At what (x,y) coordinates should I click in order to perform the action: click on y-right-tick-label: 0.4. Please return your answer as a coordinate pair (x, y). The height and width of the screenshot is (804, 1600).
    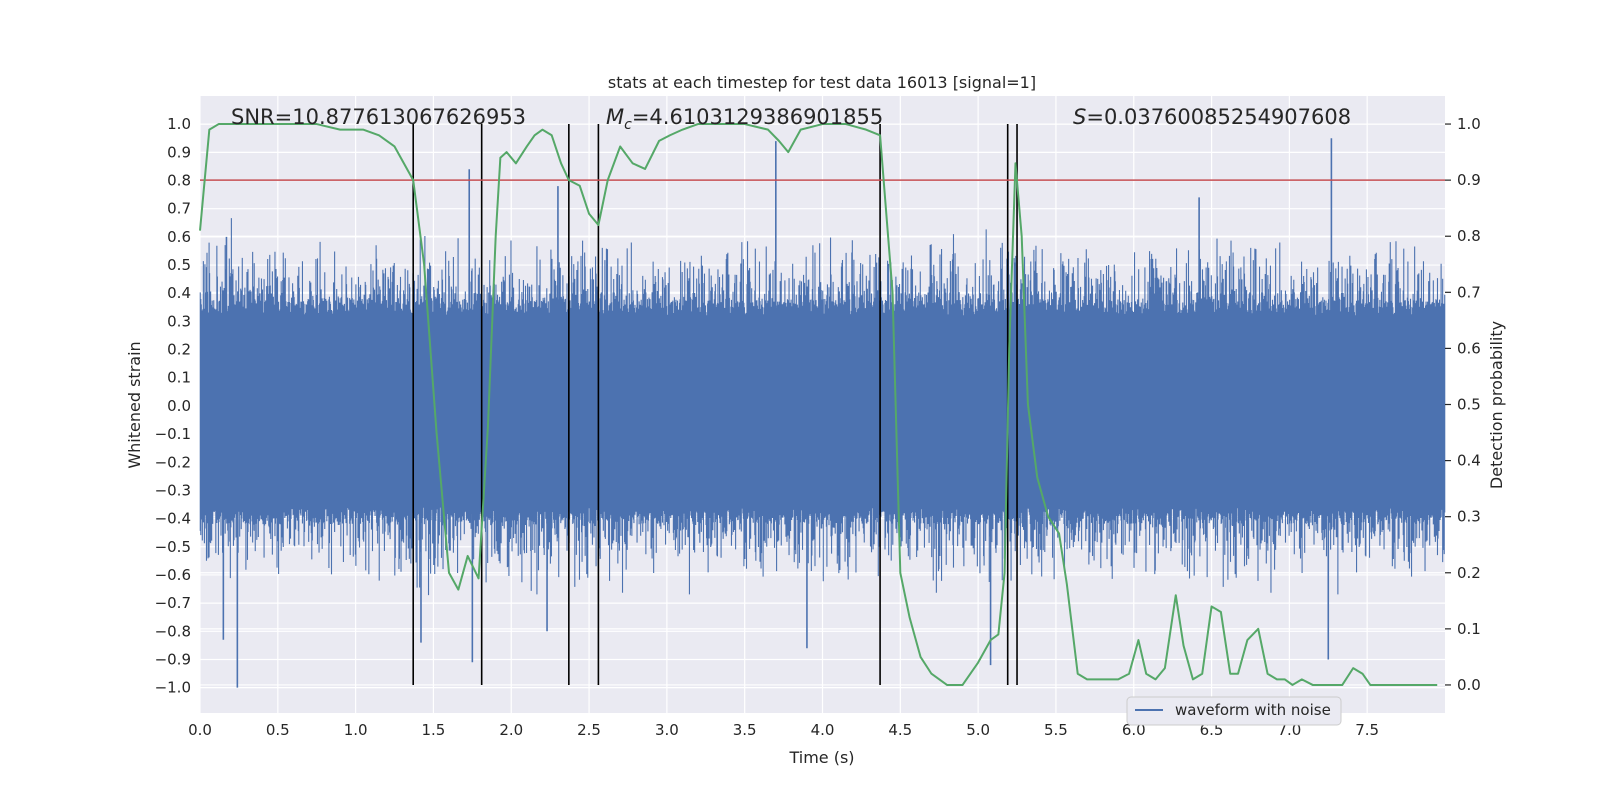
    Looking at the image, I should click on (1469, 461).